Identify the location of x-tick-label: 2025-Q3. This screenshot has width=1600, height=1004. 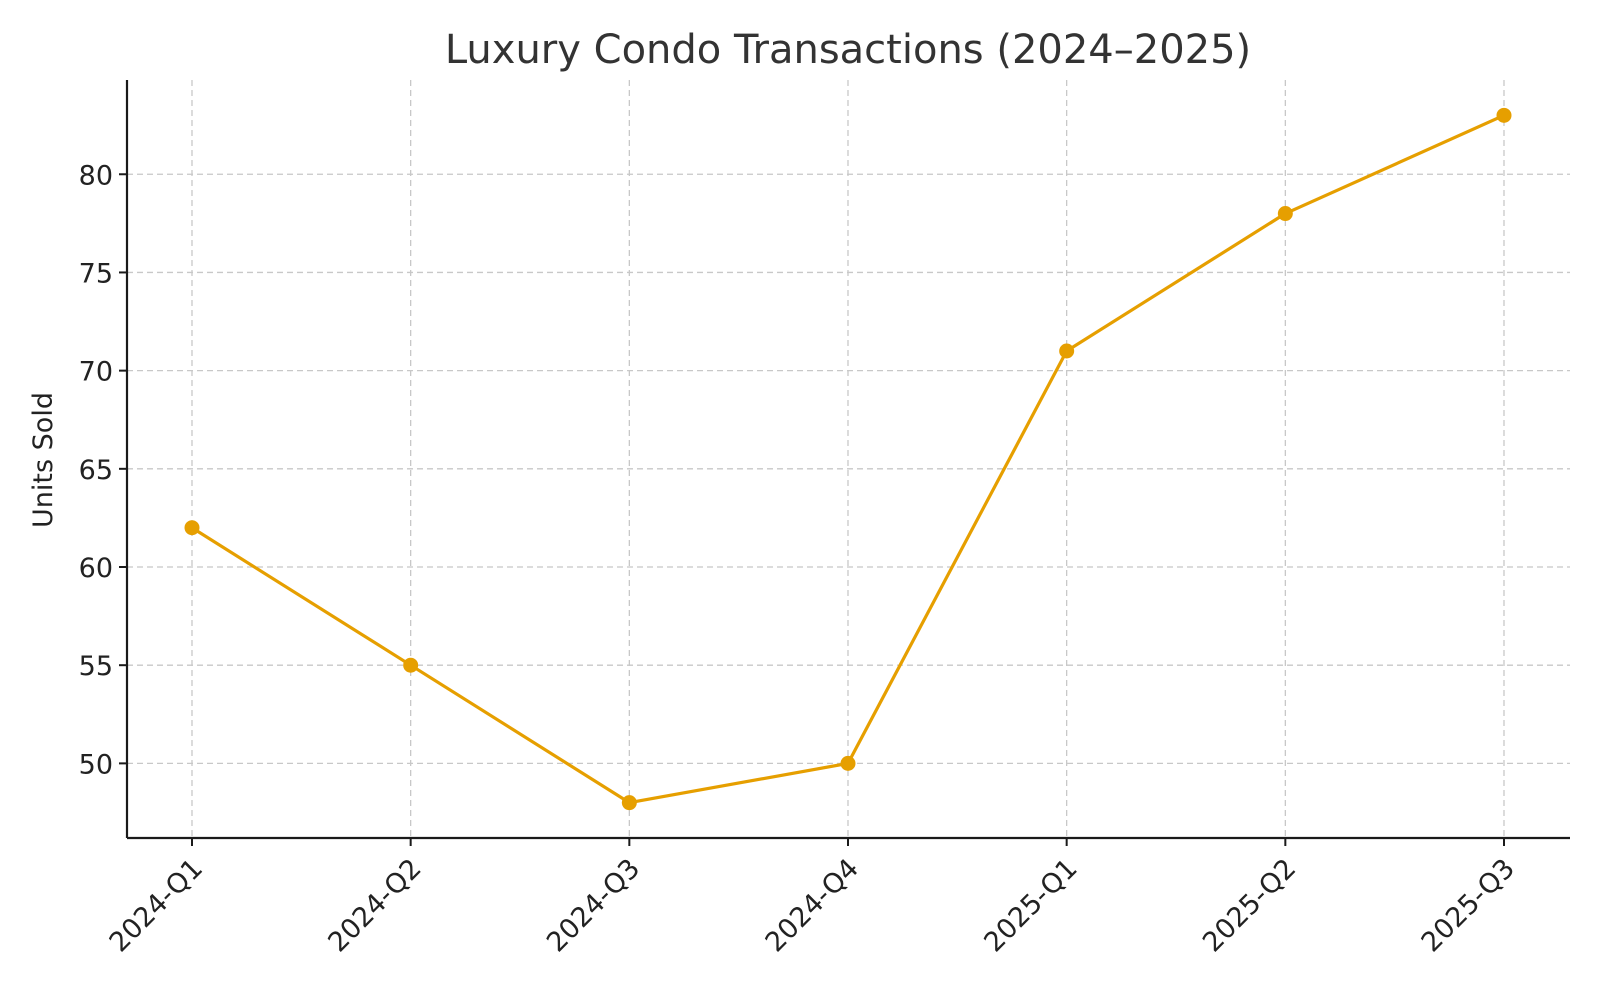
(1468, 905).